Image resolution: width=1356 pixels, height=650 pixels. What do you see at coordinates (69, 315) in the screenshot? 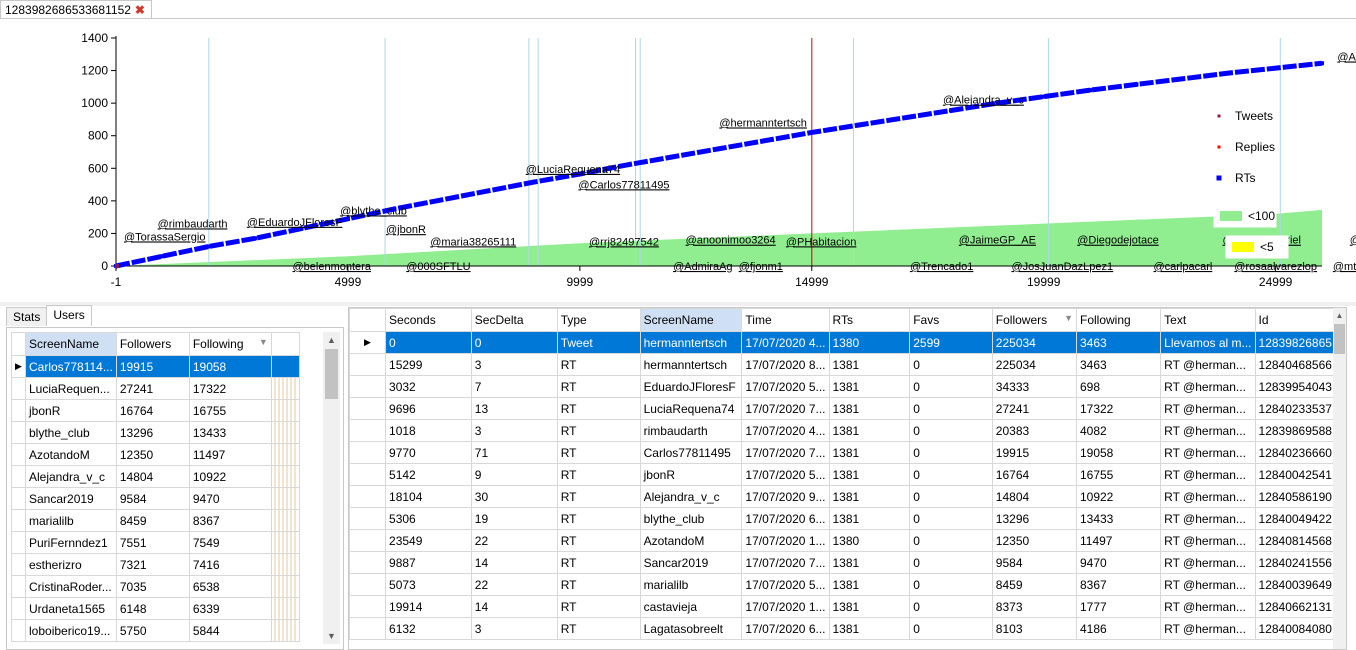
I see `tab-users: Users` at bounding box center [69, 315].